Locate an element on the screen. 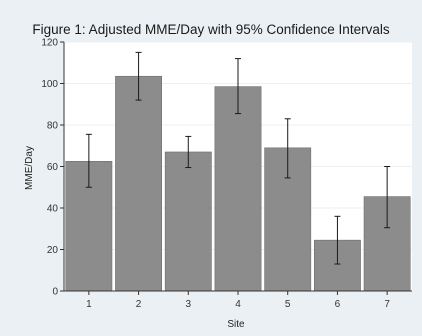 Image resolution: width=422 pixels, height=336 pixels. y-tick-label: 20 is located at coordinates (53, 250).